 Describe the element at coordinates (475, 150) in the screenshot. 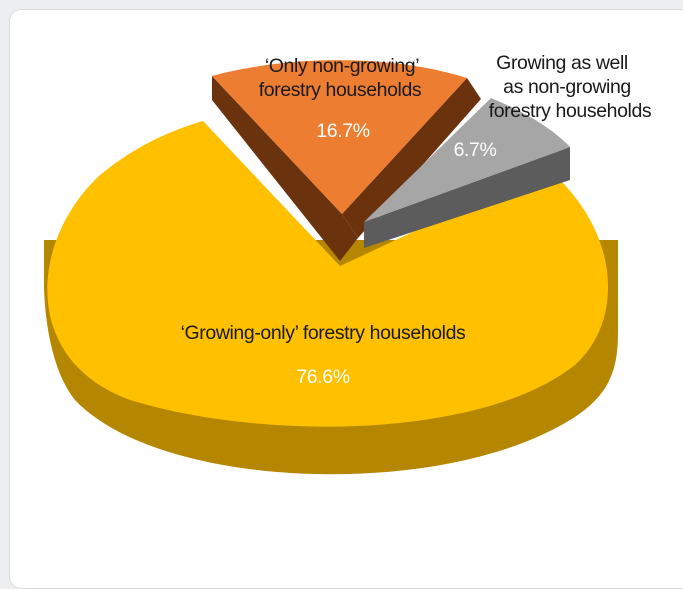

I see `slice-value-growing-and-non-growing: 6.7%` at that location.